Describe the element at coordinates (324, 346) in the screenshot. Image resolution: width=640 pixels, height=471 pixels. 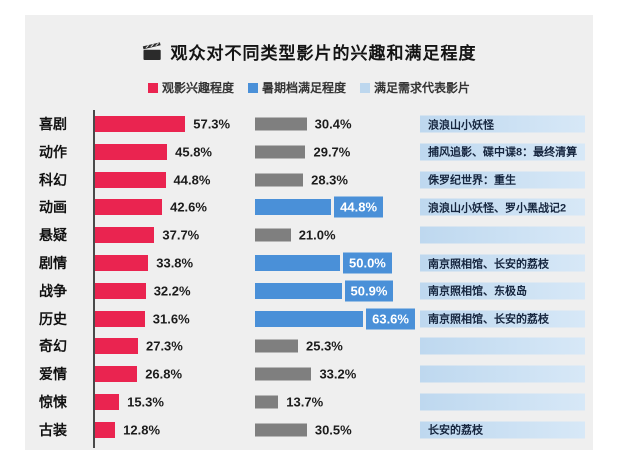
I see `satisfaction-value: 25.3%` at that location.